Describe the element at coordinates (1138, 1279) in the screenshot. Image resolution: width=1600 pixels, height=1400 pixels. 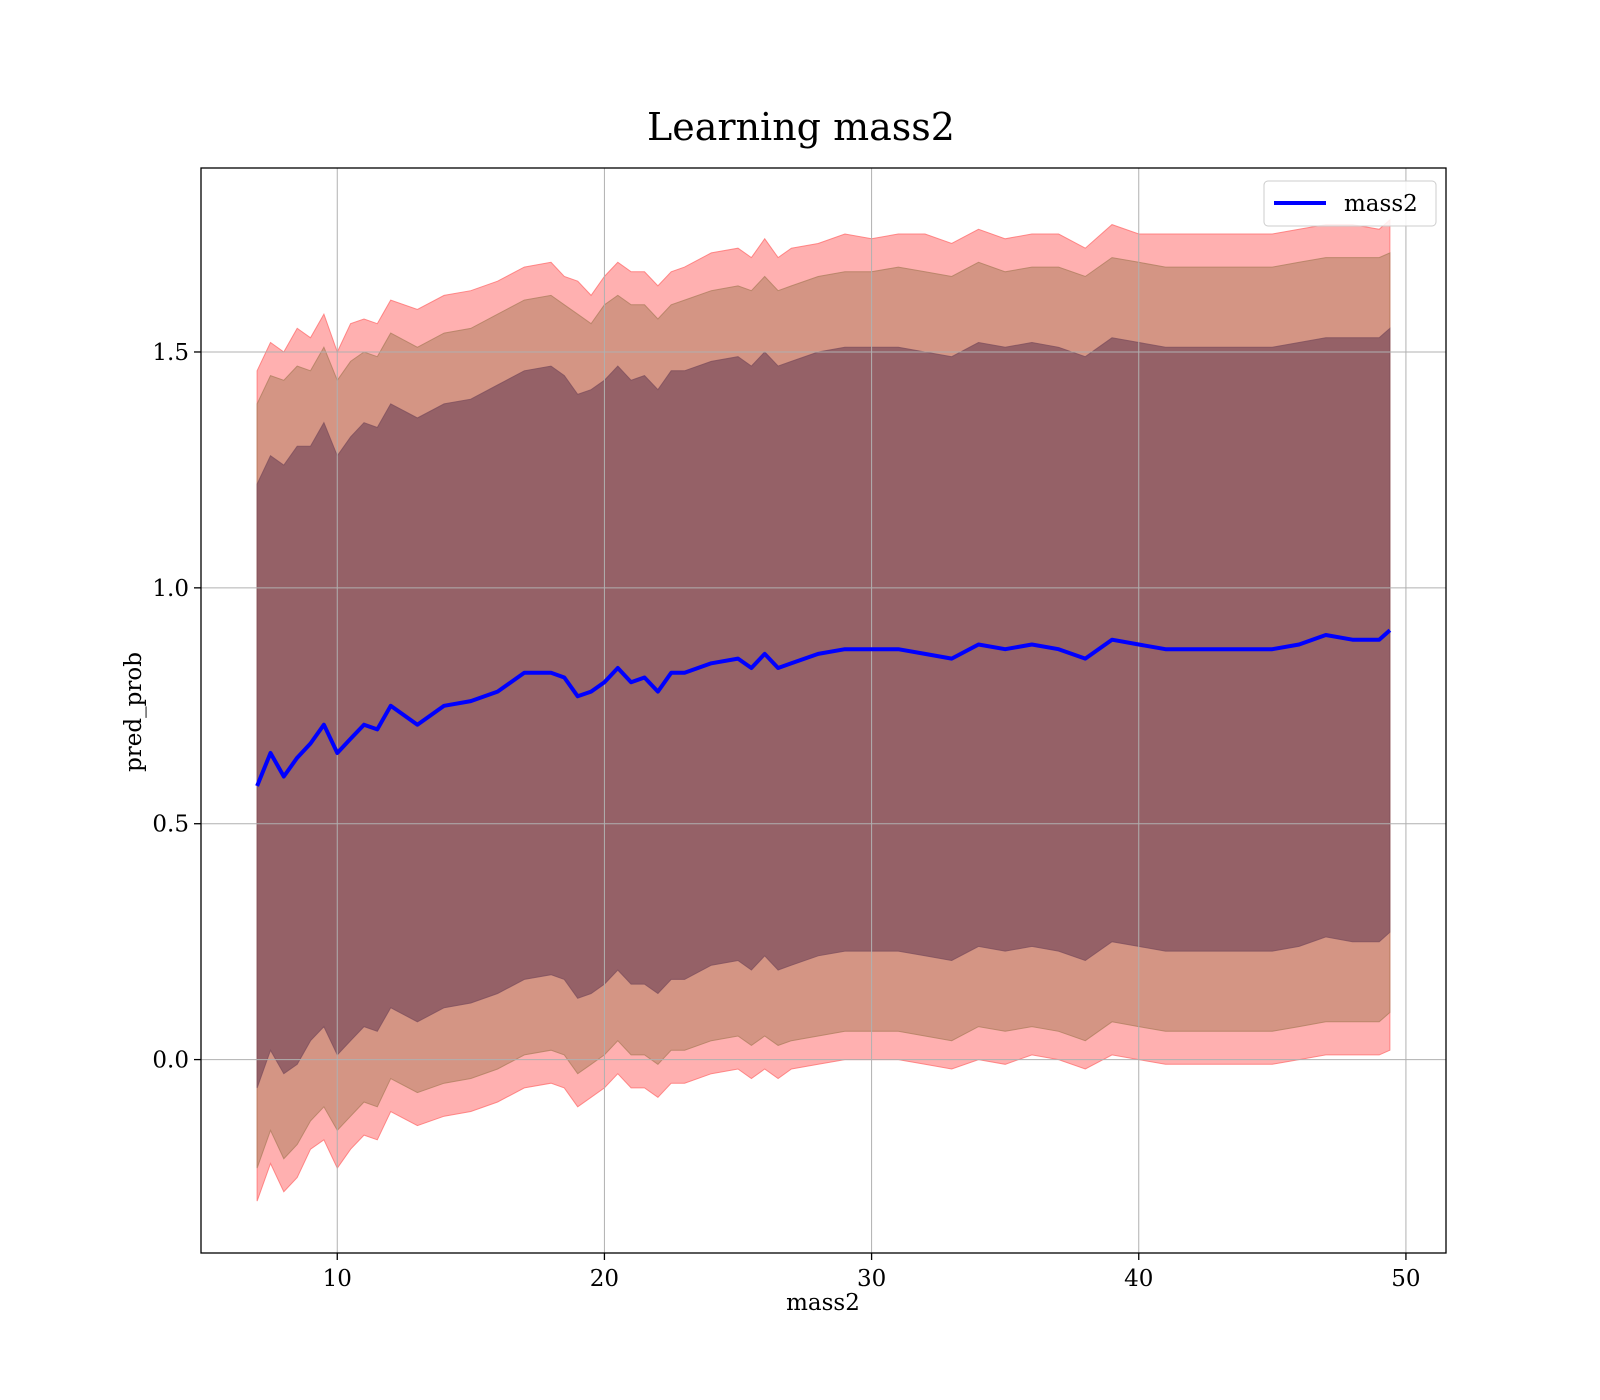
I see `x-tick-label: 40` at that location.